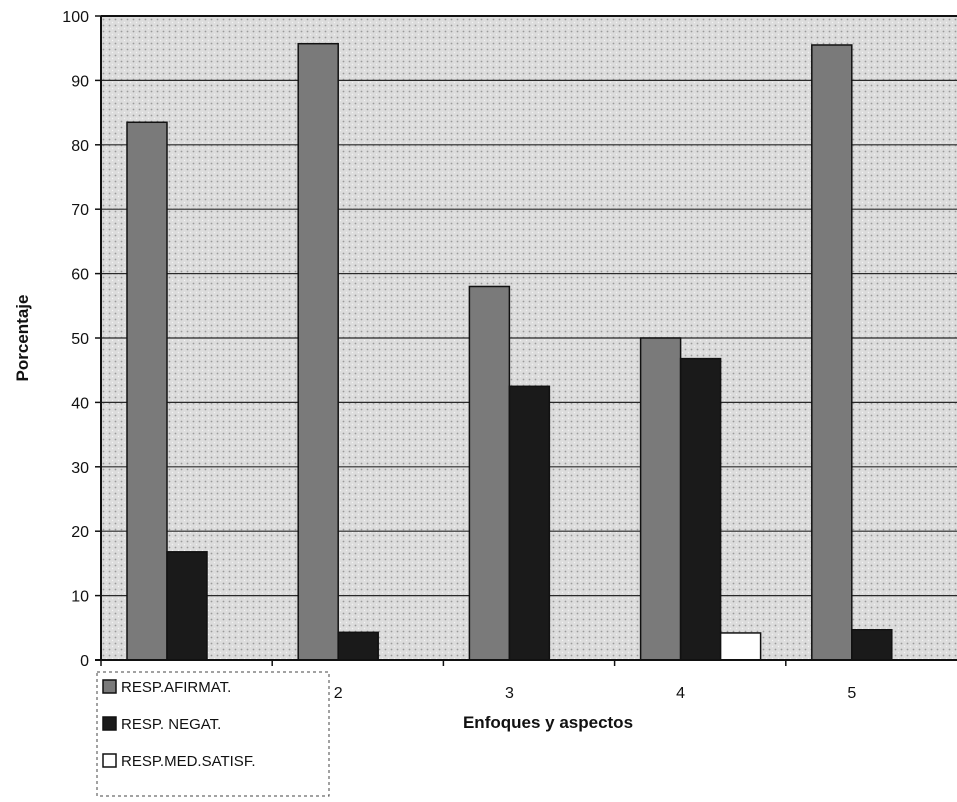  Describe the element at coordinates (80, 532) in the screenshot. I see `y-tick-label: 20` at that location.